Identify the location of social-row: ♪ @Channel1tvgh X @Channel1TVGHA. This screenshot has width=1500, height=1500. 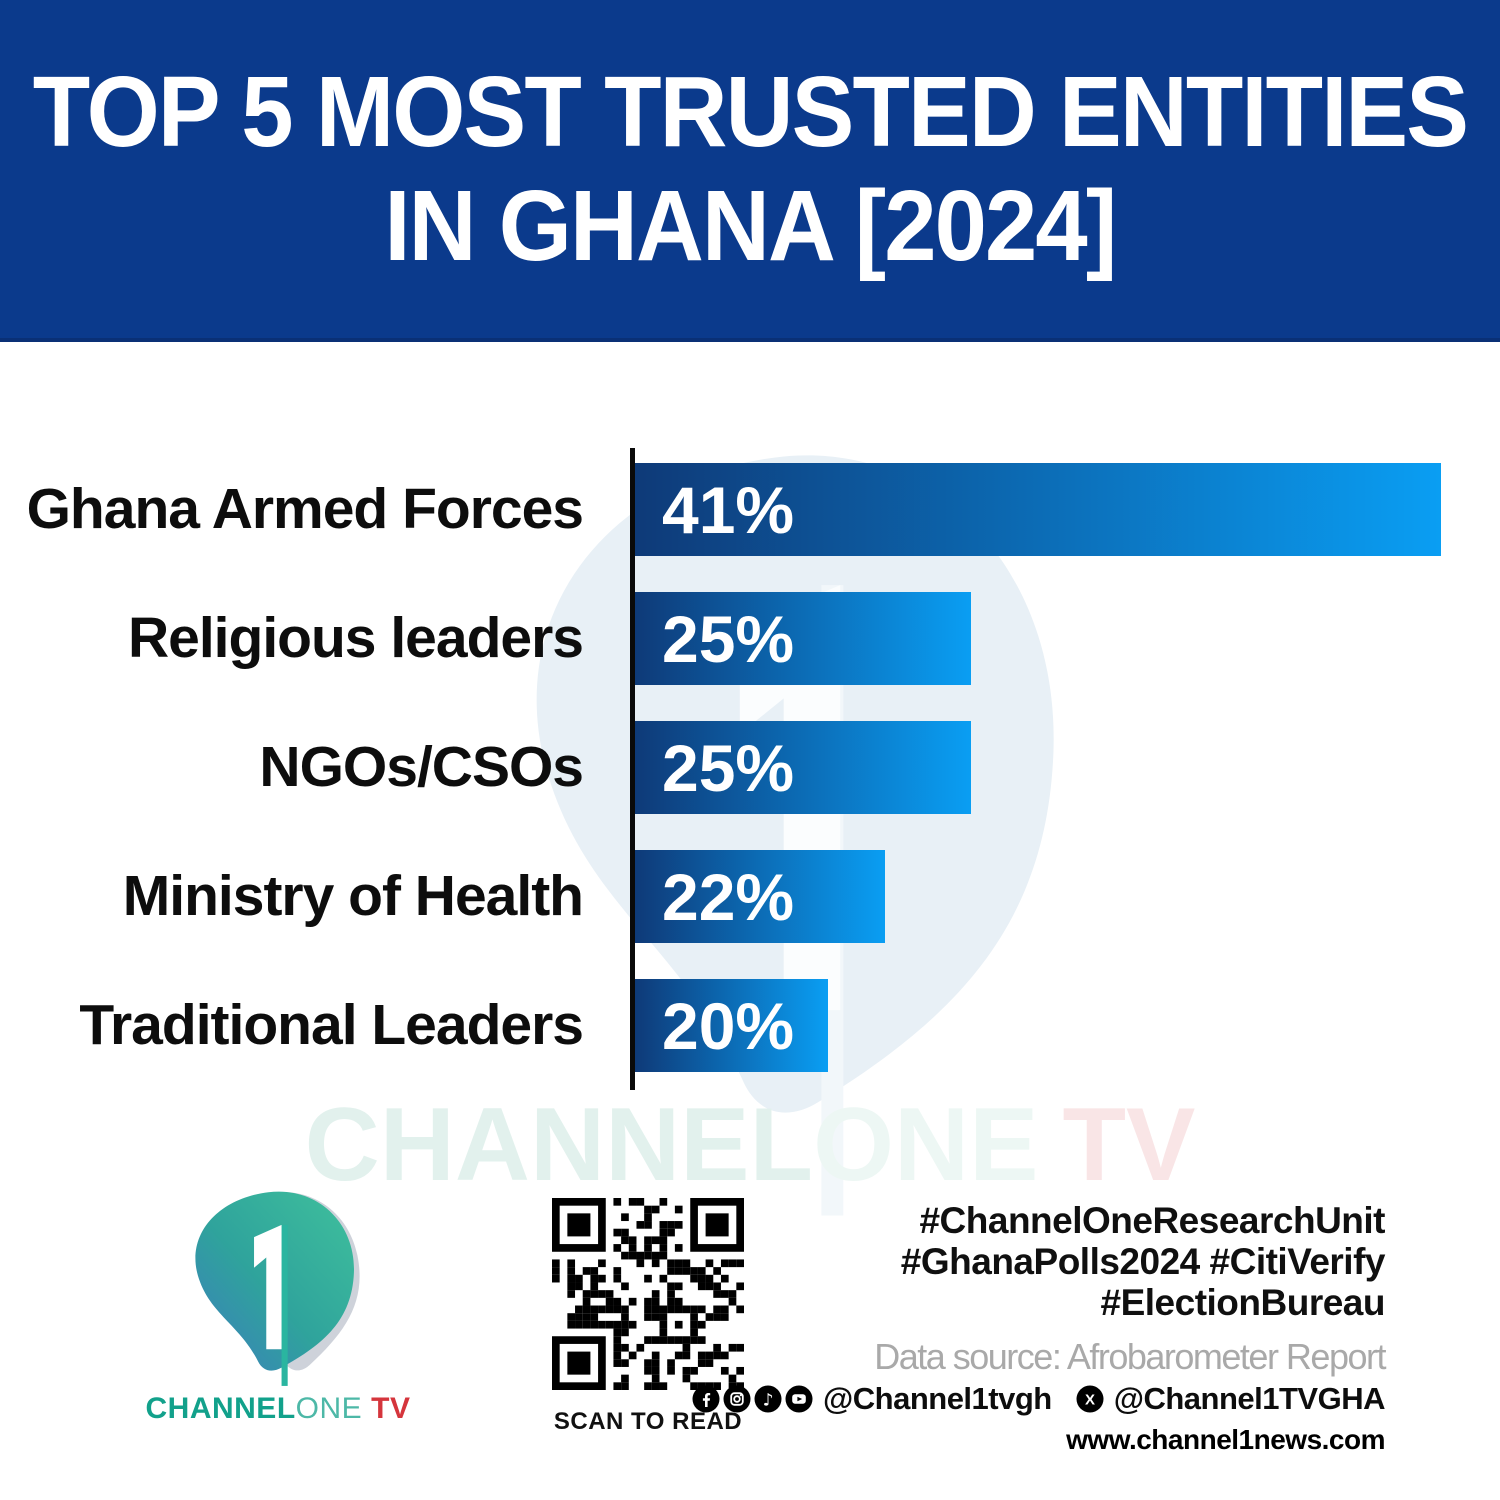
(1037, 1399).